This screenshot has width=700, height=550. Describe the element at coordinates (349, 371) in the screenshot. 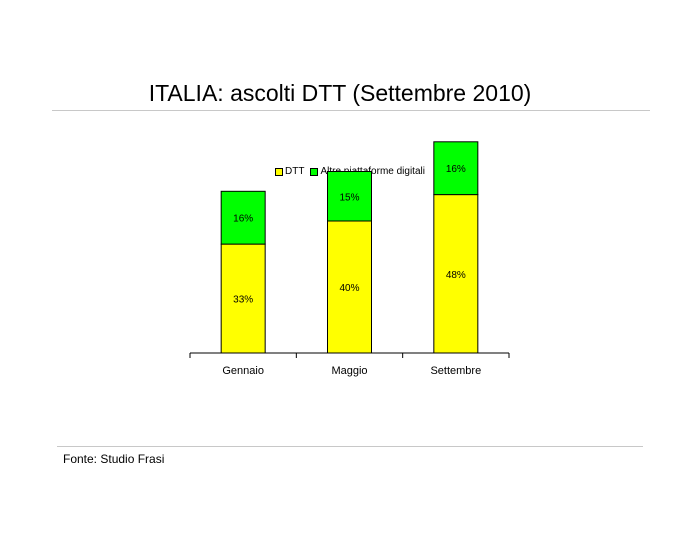

I see `x-tick-label: Maggio` at that location.